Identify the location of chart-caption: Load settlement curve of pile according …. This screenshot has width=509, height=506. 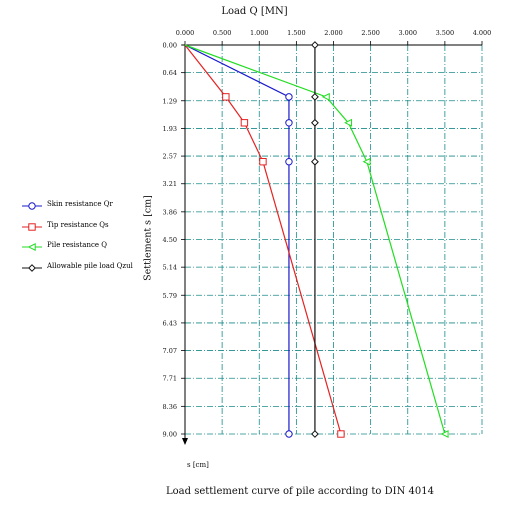
(300, 491).